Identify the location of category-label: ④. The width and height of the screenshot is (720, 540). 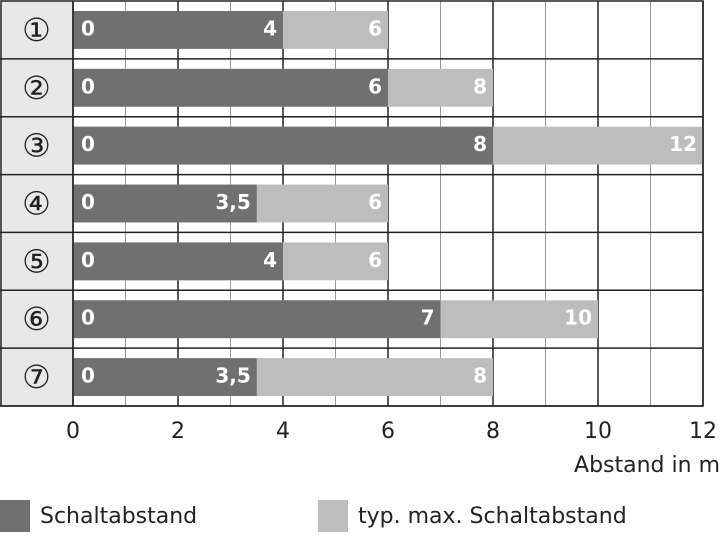
(36, 204).